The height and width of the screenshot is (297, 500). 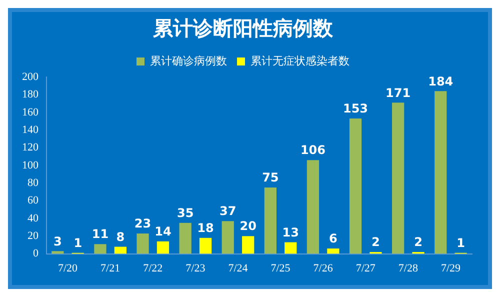 I want to click on data-label: 11, so click(x=100, y=234).